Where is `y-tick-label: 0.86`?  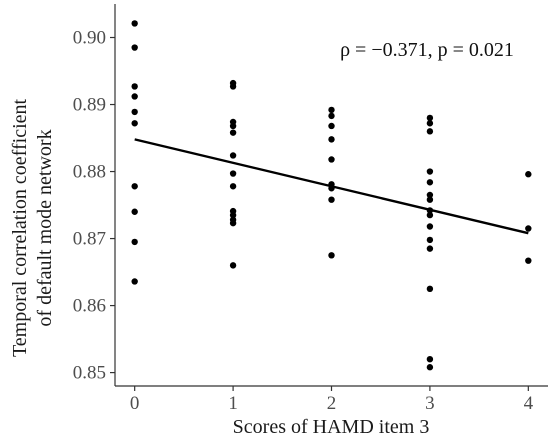 y-tick-label: 0.86 is located at coordinates (89, 306).